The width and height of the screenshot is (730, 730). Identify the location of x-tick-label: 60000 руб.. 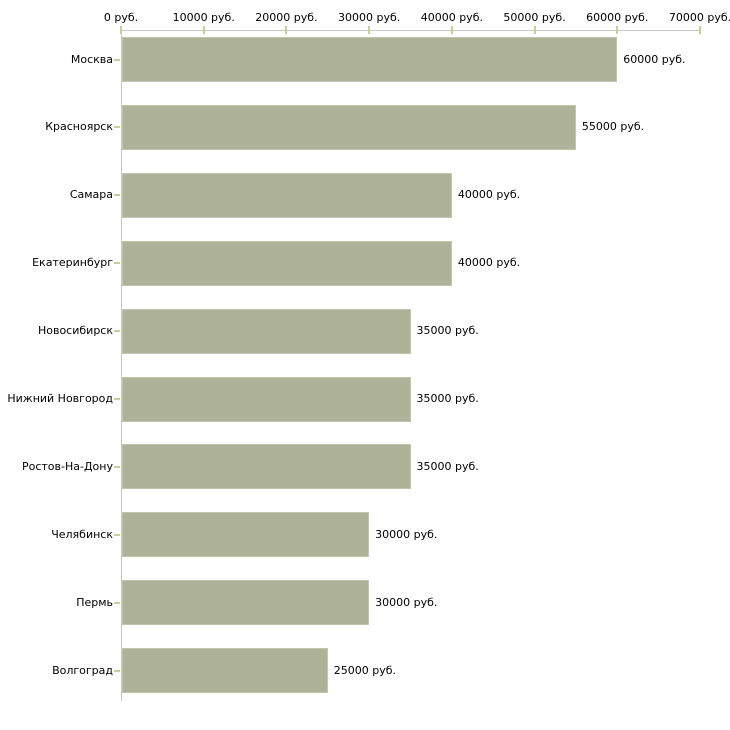
(617, 17).